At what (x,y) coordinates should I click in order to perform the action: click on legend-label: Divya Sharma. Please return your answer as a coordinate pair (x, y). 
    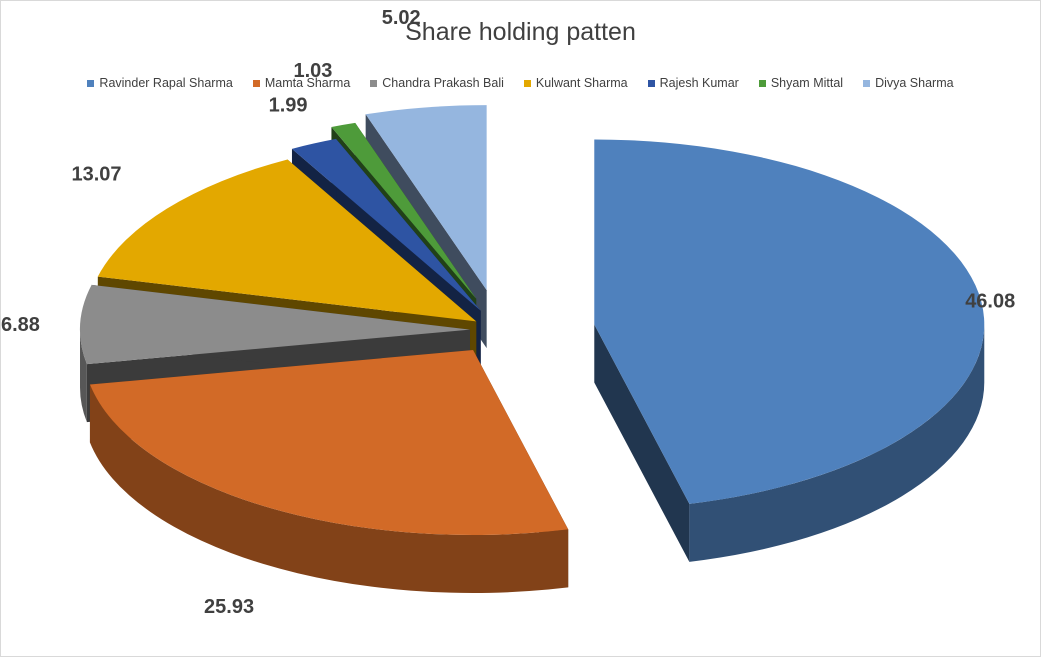
    Looking at the image, I should click on (914, 83).